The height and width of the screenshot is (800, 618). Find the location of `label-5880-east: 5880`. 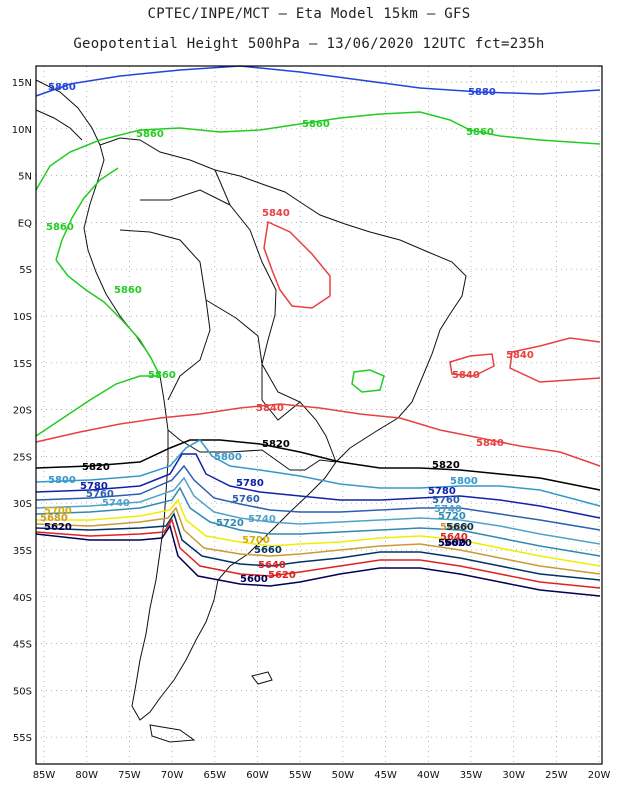

label-5880-east: 5880 is located at coordinates (482, 92).